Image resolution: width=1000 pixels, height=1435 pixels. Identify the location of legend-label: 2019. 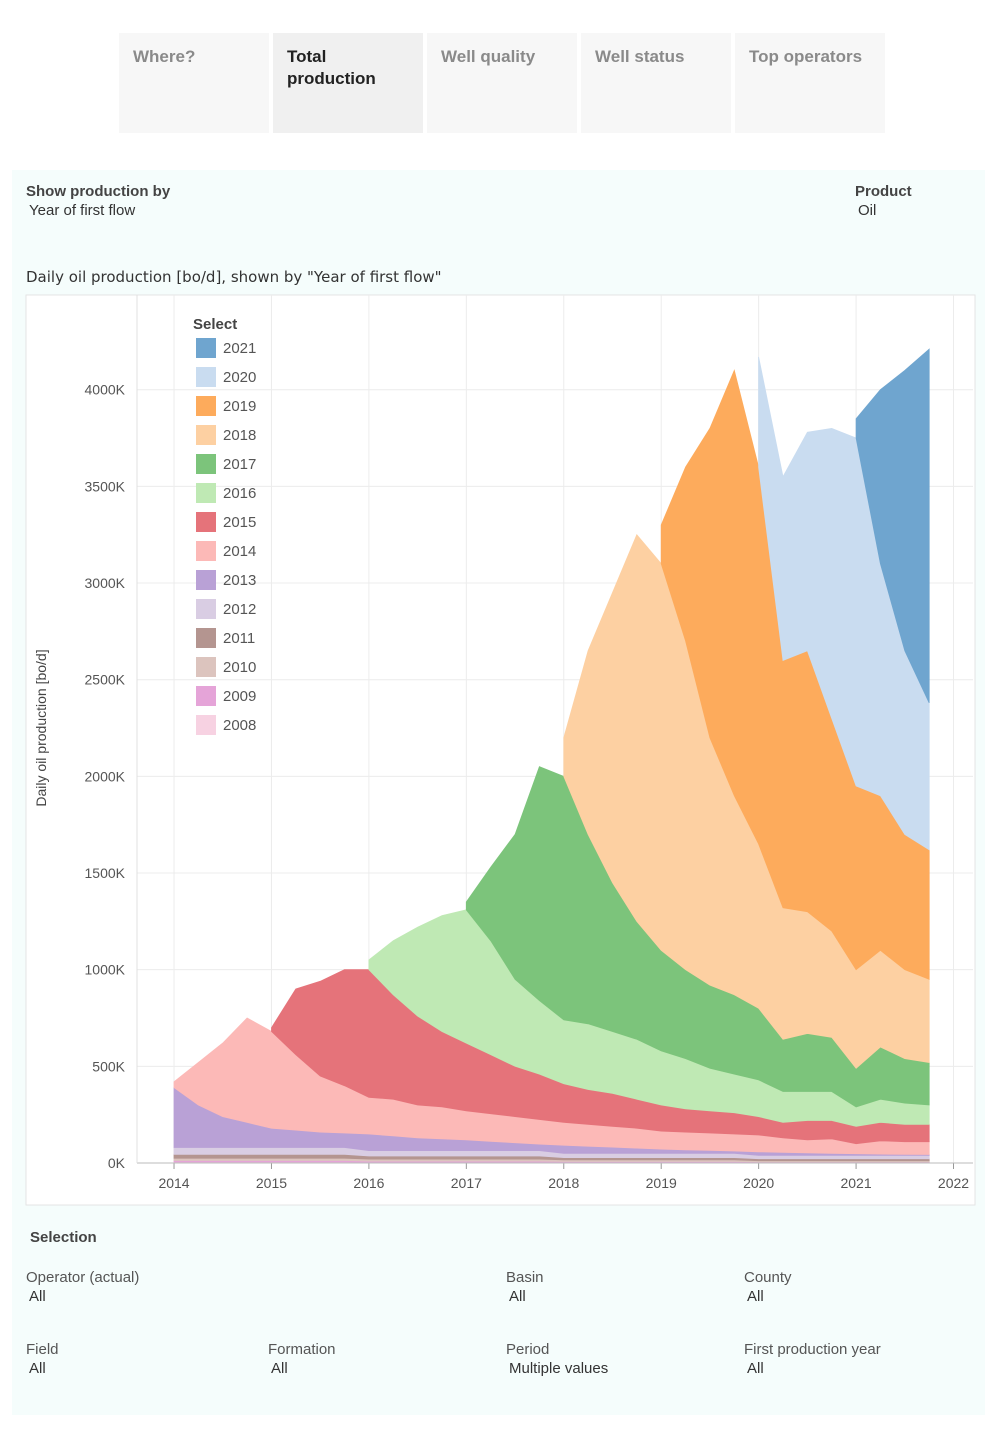
(239, 406).